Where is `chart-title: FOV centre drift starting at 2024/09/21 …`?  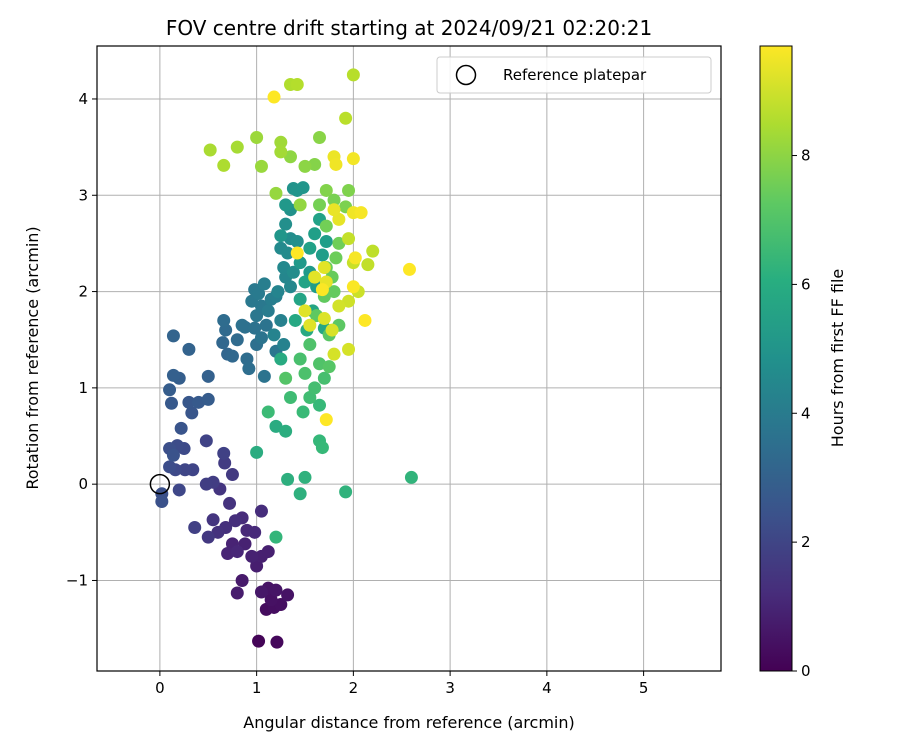 chart-title: FOV centre drift starting at 2024/09/21 … is located at coordinates (409, 28).